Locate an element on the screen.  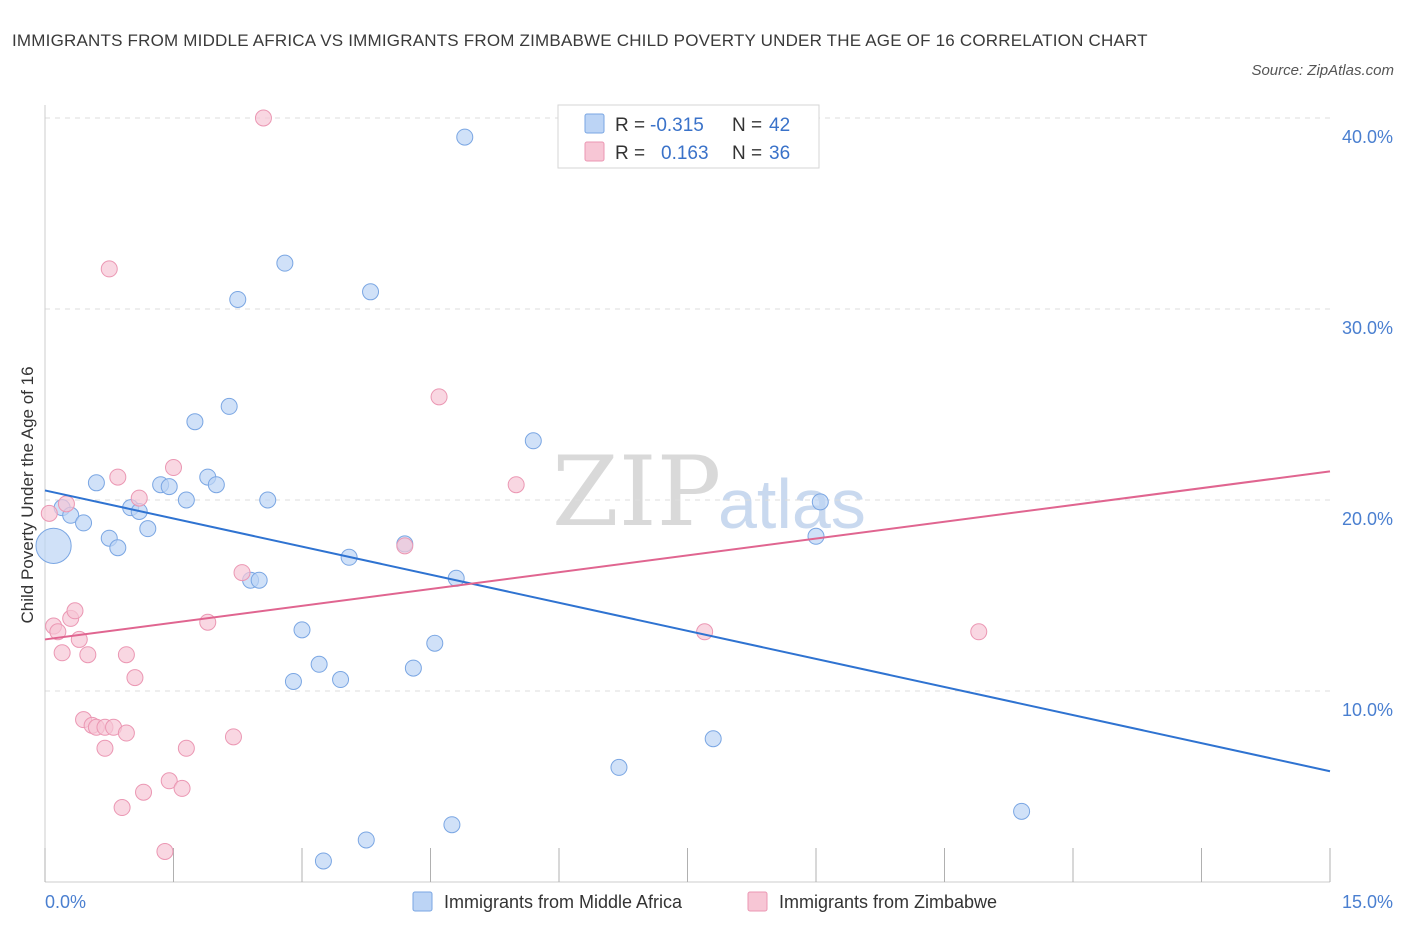
stats-legend: R = -0.315 N = 42 R = 0.163 N = 36 is located at coordinates (688, 136).